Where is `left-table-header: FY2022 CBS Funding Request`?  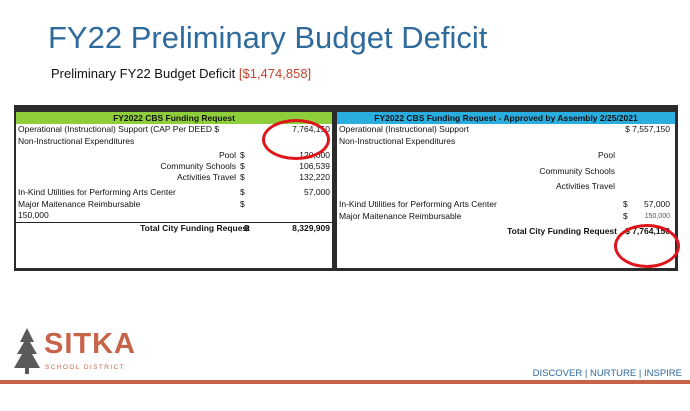 left-table-header: FY2022 CBS Funding Request is located at coordinates (174, 118).